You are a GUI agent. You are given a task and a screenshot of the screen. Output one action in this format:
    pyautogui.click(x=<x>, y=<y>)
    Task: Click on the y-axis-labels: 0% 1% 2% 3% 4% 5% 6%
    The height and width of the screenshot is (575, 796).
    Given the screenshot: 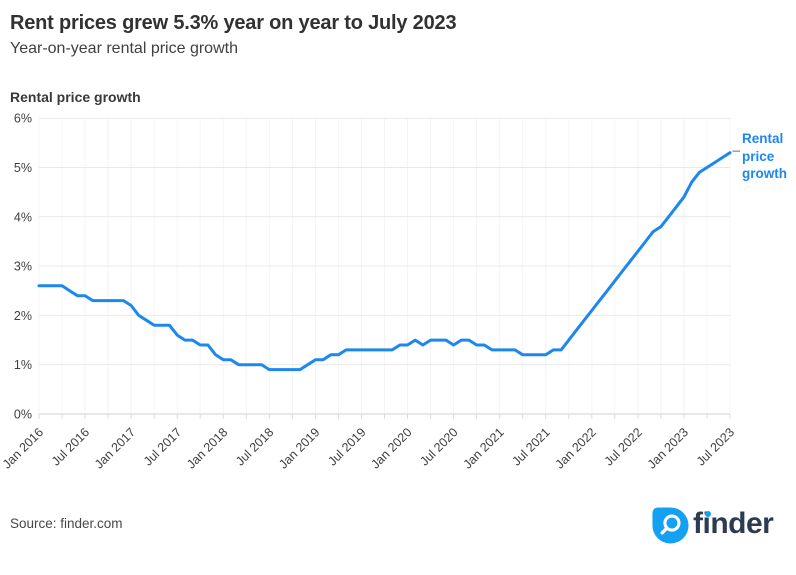 What is the action you would take?
    pyautogui.click(x=23, y=267)
    